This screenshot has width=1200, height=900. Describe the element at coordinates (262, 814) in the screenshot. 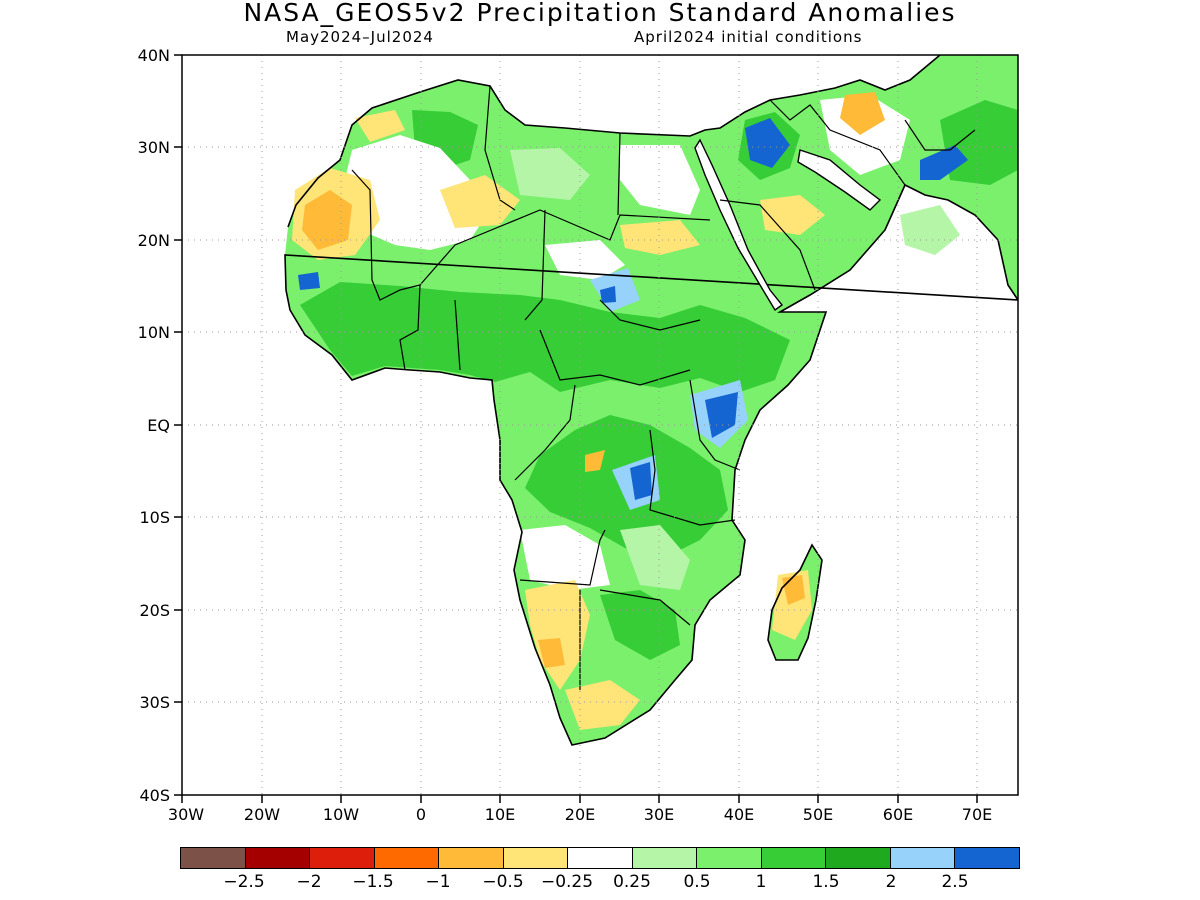

I see `lon-label: 20W` at that location.